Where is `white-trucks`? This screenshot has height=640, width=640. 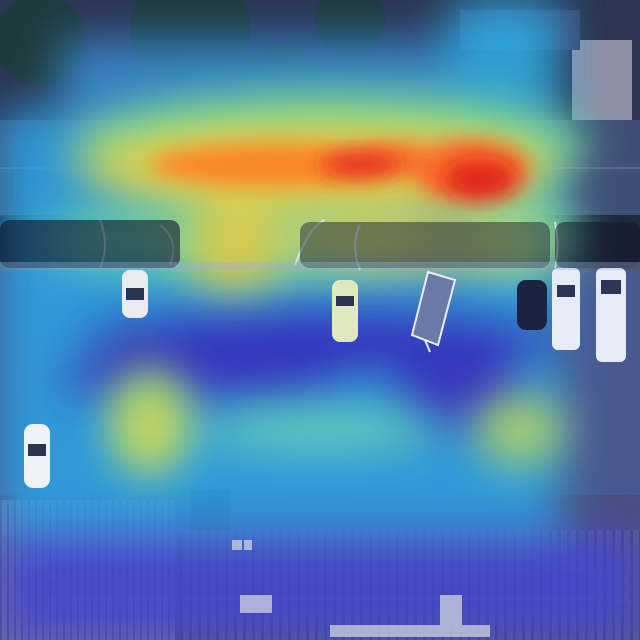
white-trucks is located at coordinates (589, 315).